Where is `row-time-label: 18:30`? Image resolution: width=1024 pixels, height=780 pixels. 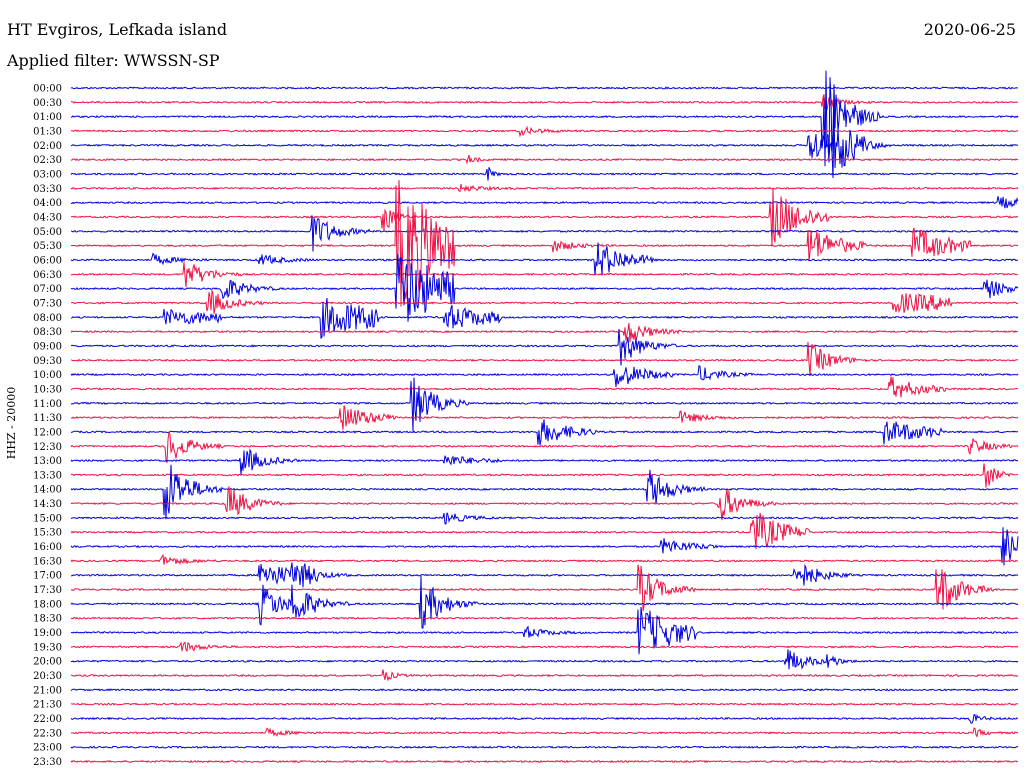 row-time-label: 18:30 is located at coordinates (47, 619).